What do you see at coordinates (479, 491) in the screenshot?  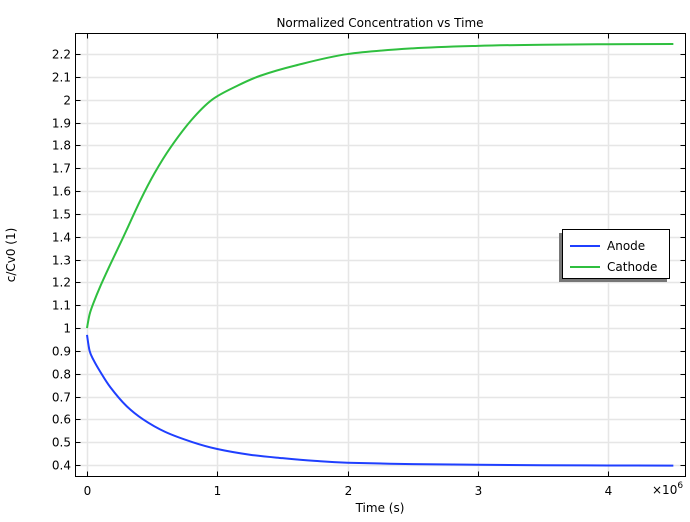 I see `x-tick-label: 3` at bounding box center [479, 491].